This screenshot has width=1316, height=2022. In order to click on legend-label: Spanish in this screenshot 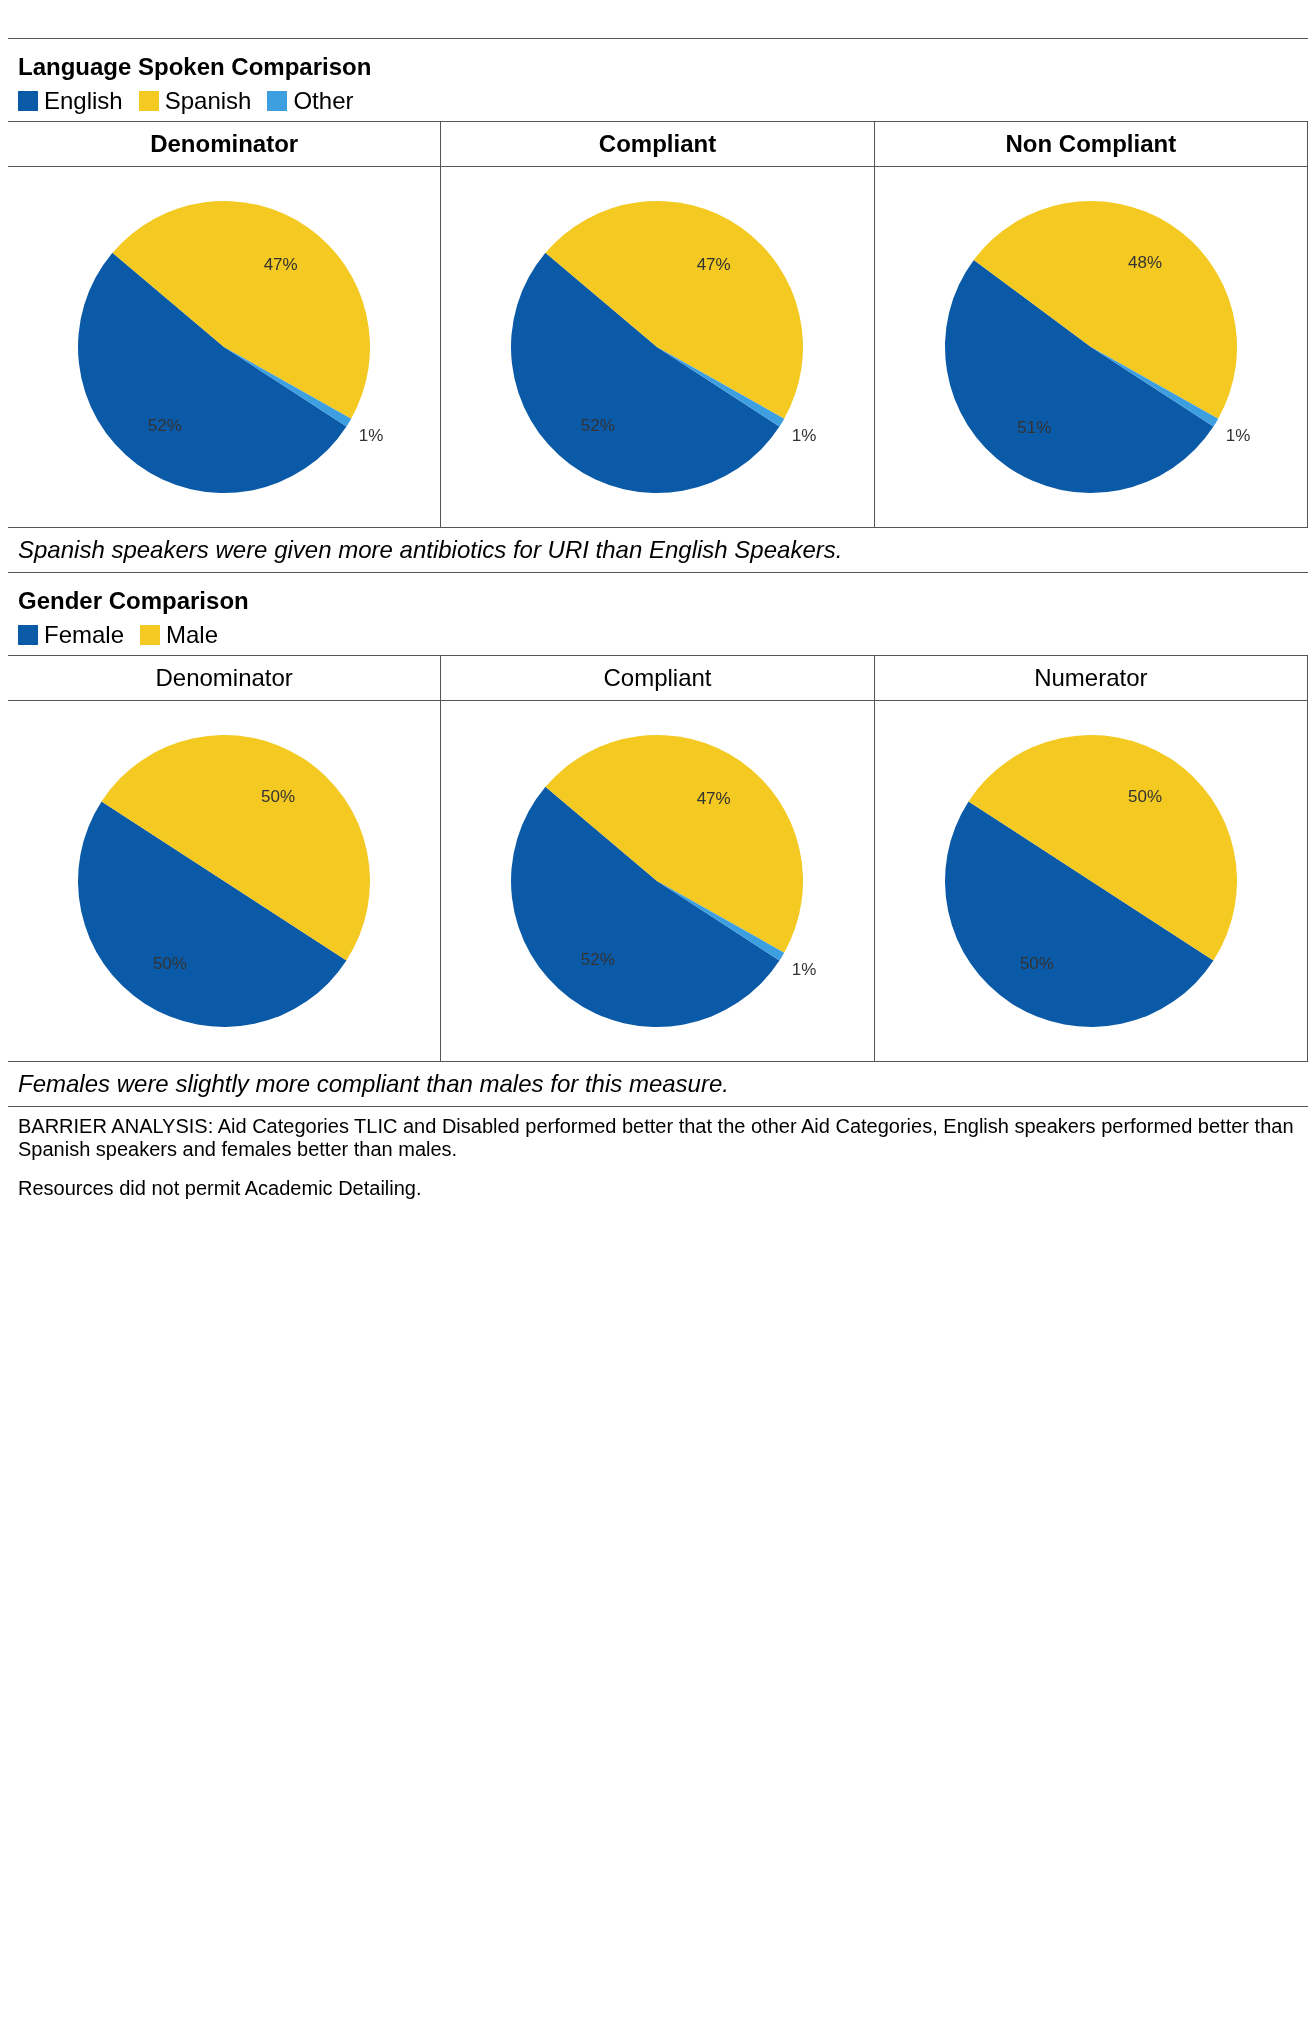, I will do `click(208, 101)`.